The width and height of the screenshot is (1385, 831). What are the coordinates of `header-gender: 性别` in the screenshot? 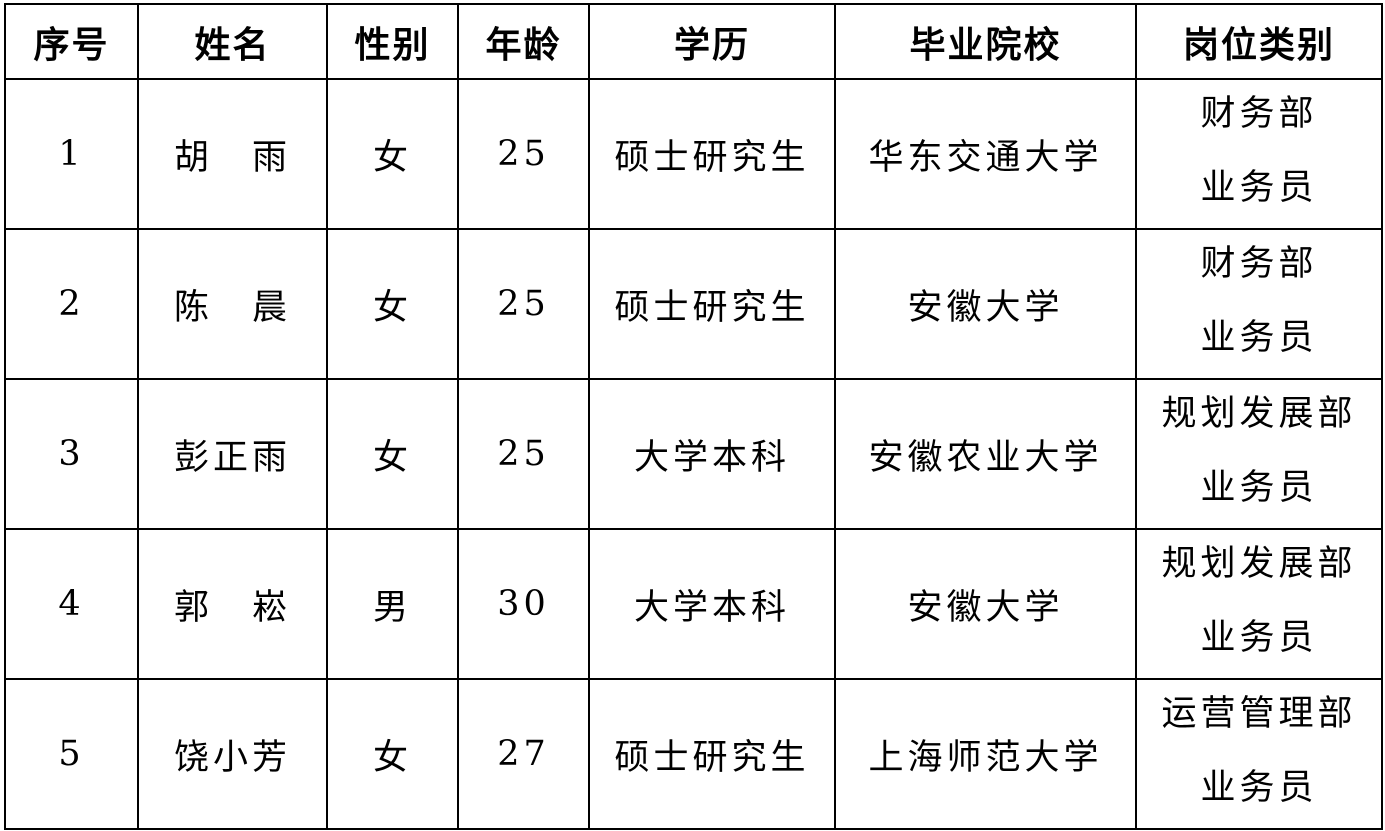 It's located at (392, 41).